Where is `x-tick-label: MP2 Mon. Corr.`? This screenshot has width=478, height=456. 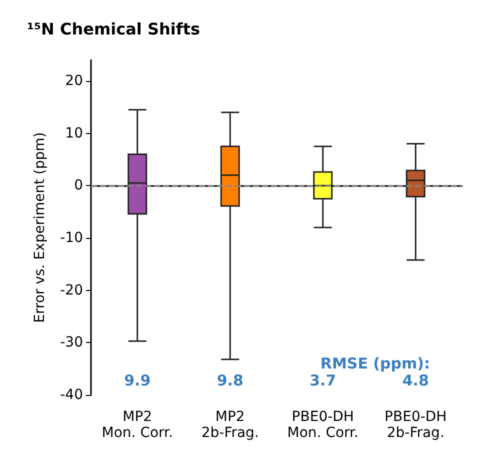
x-tick-label: MP2 Mon. Corr. is located at coordinates (137, 425).